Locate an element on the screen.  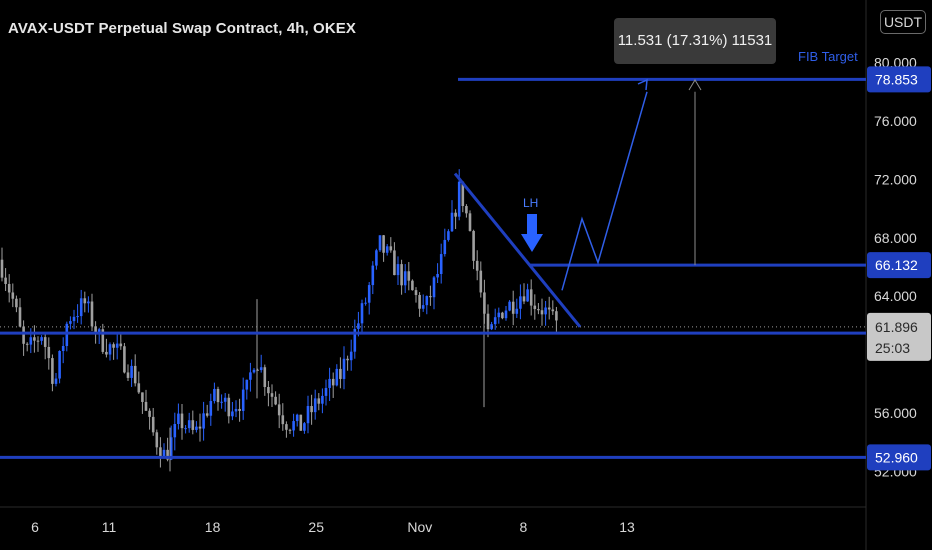
current-price-label: 61.896 is located at coordinates (896, 327).